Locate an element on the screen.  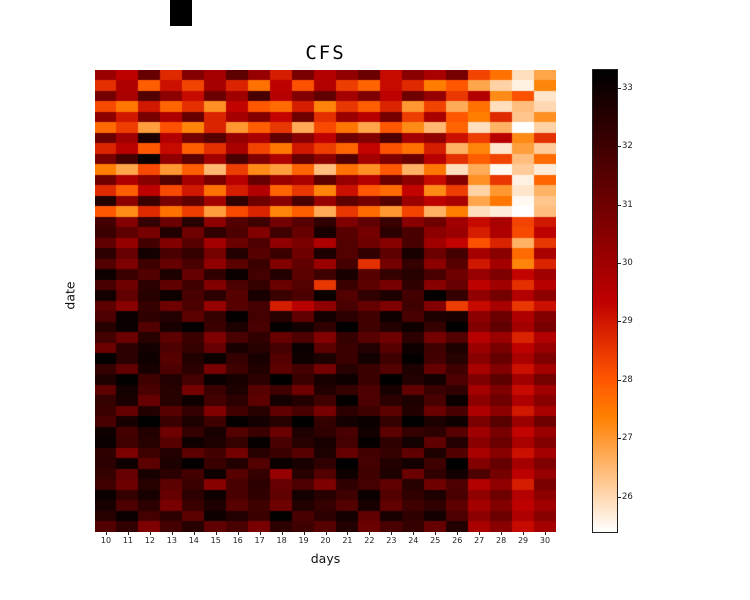
x-axis-tickmarks is located at coordinates (325, 533).